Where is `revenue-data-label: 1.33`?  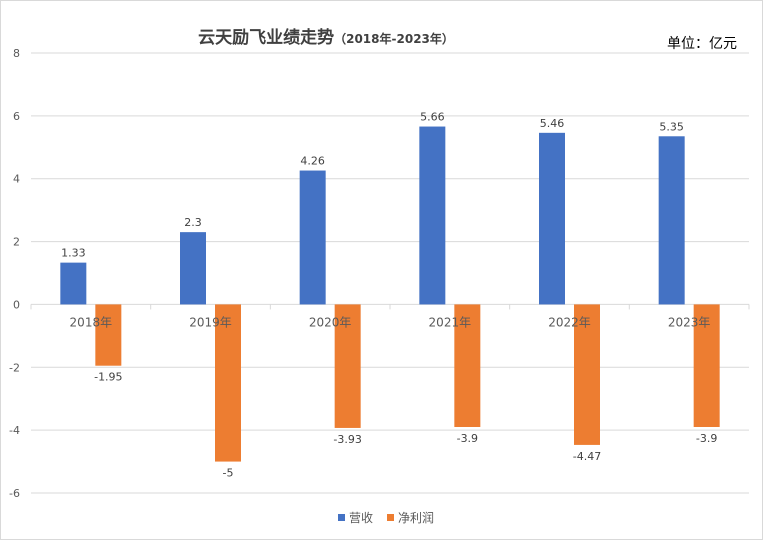 revenue-data-label: 1.33 is located at coordinates (73, 253).